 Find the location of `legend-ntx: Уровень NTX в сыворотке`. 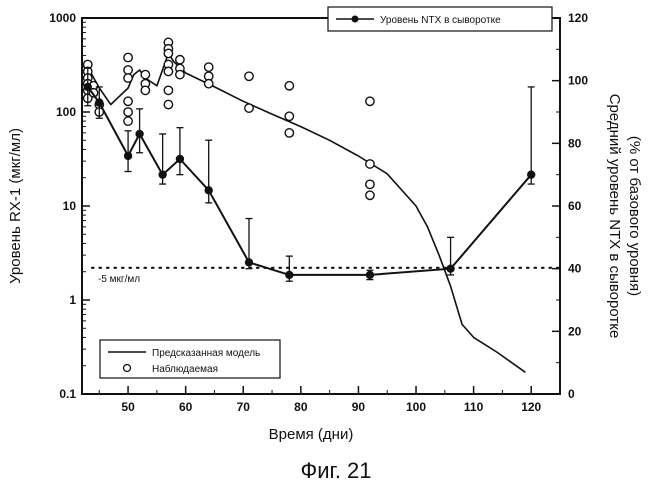

legend-ntx: Уровень NTX в сыворотке is located at coordinates (440, 19).